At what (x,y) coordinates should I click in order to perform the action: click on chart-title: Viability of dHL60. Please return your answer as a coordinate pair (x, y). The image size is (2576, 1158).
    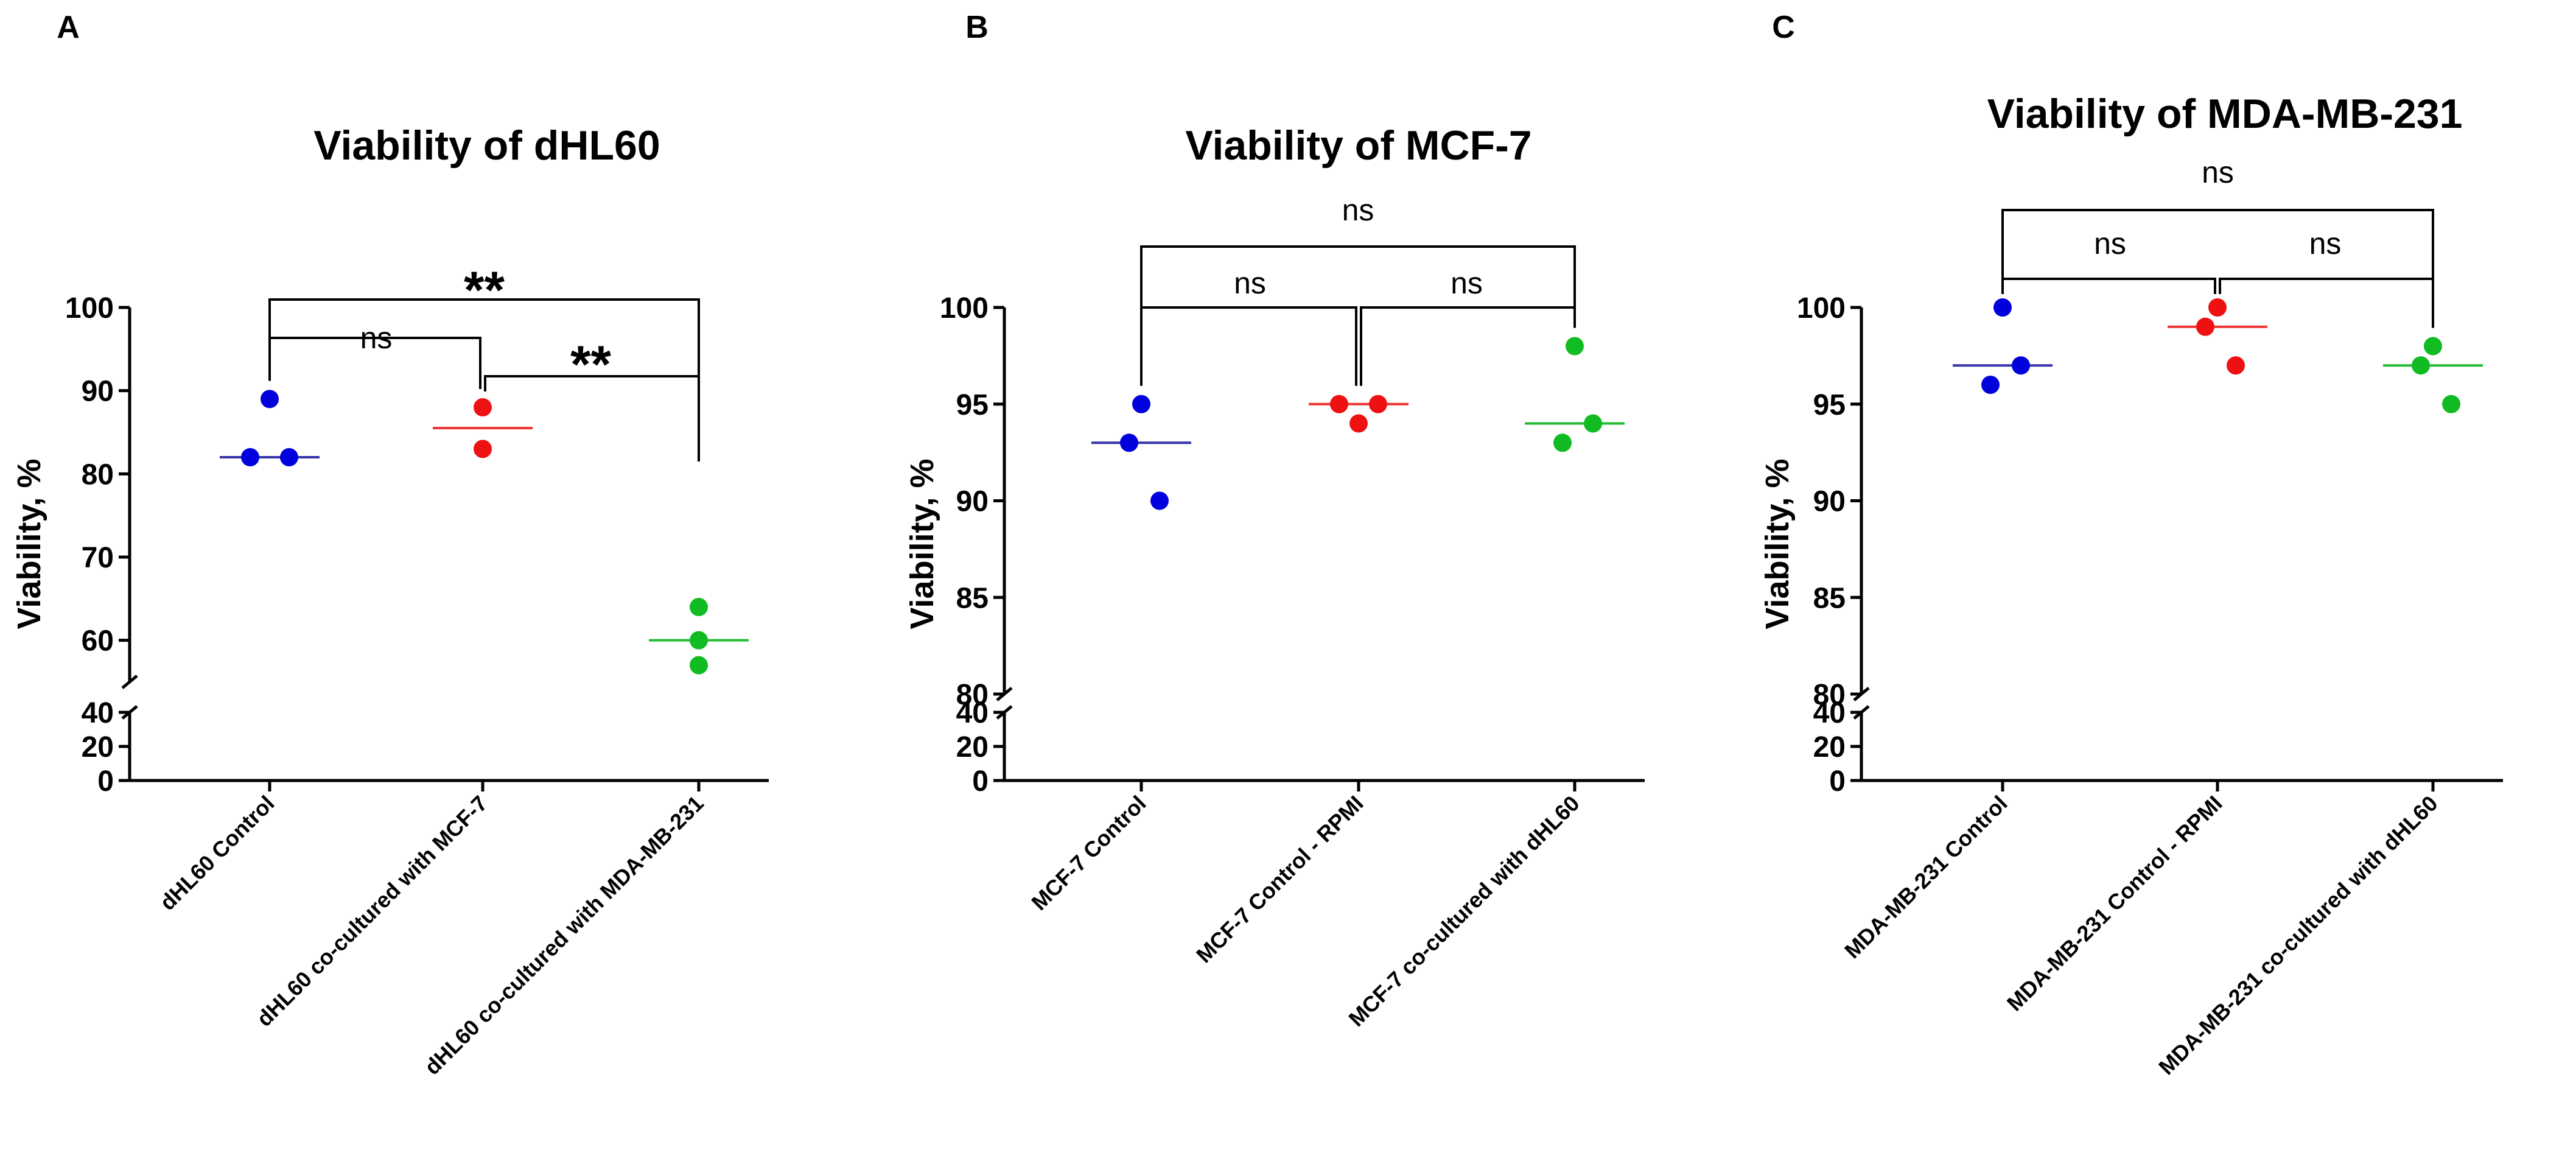
    Looking at the image, I should click on (487, 145).